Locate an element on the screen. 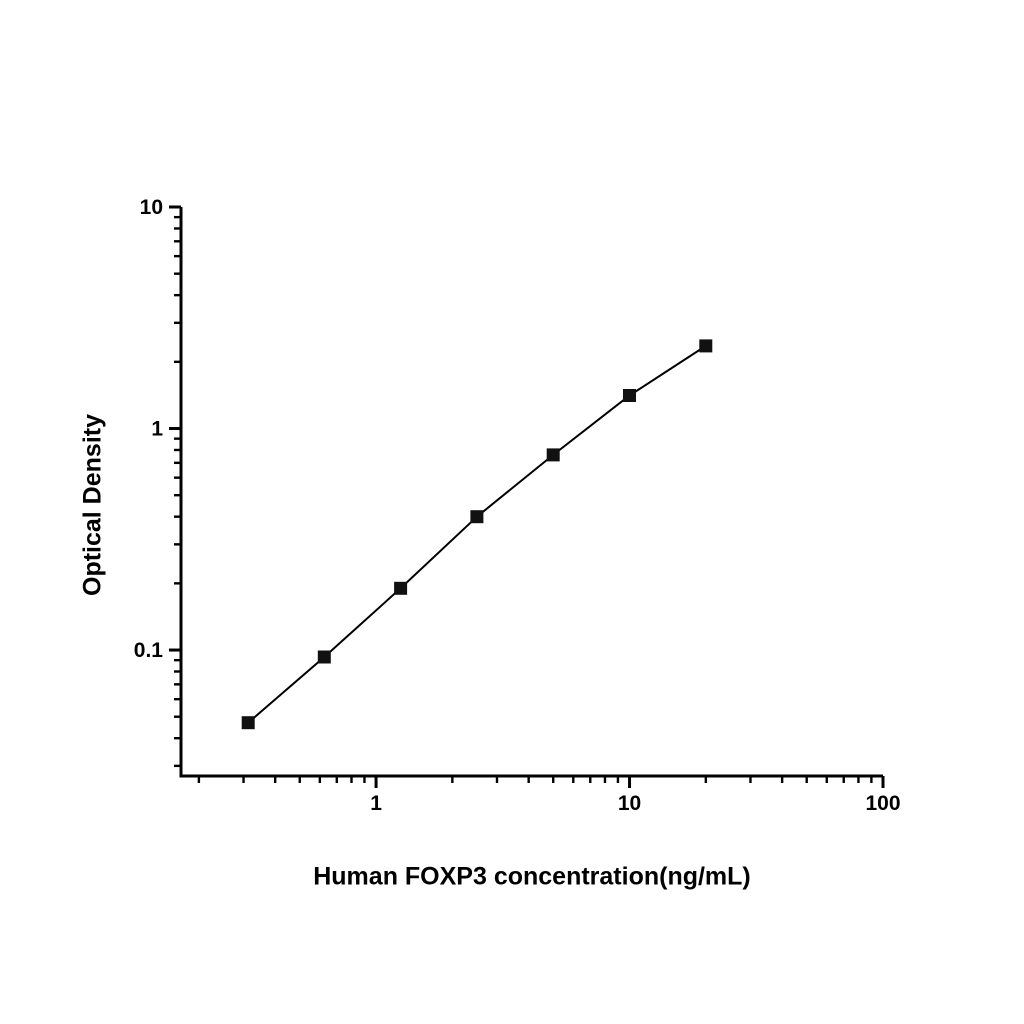  y-axis-title: Optical Density is located at coordinates (92, 505).